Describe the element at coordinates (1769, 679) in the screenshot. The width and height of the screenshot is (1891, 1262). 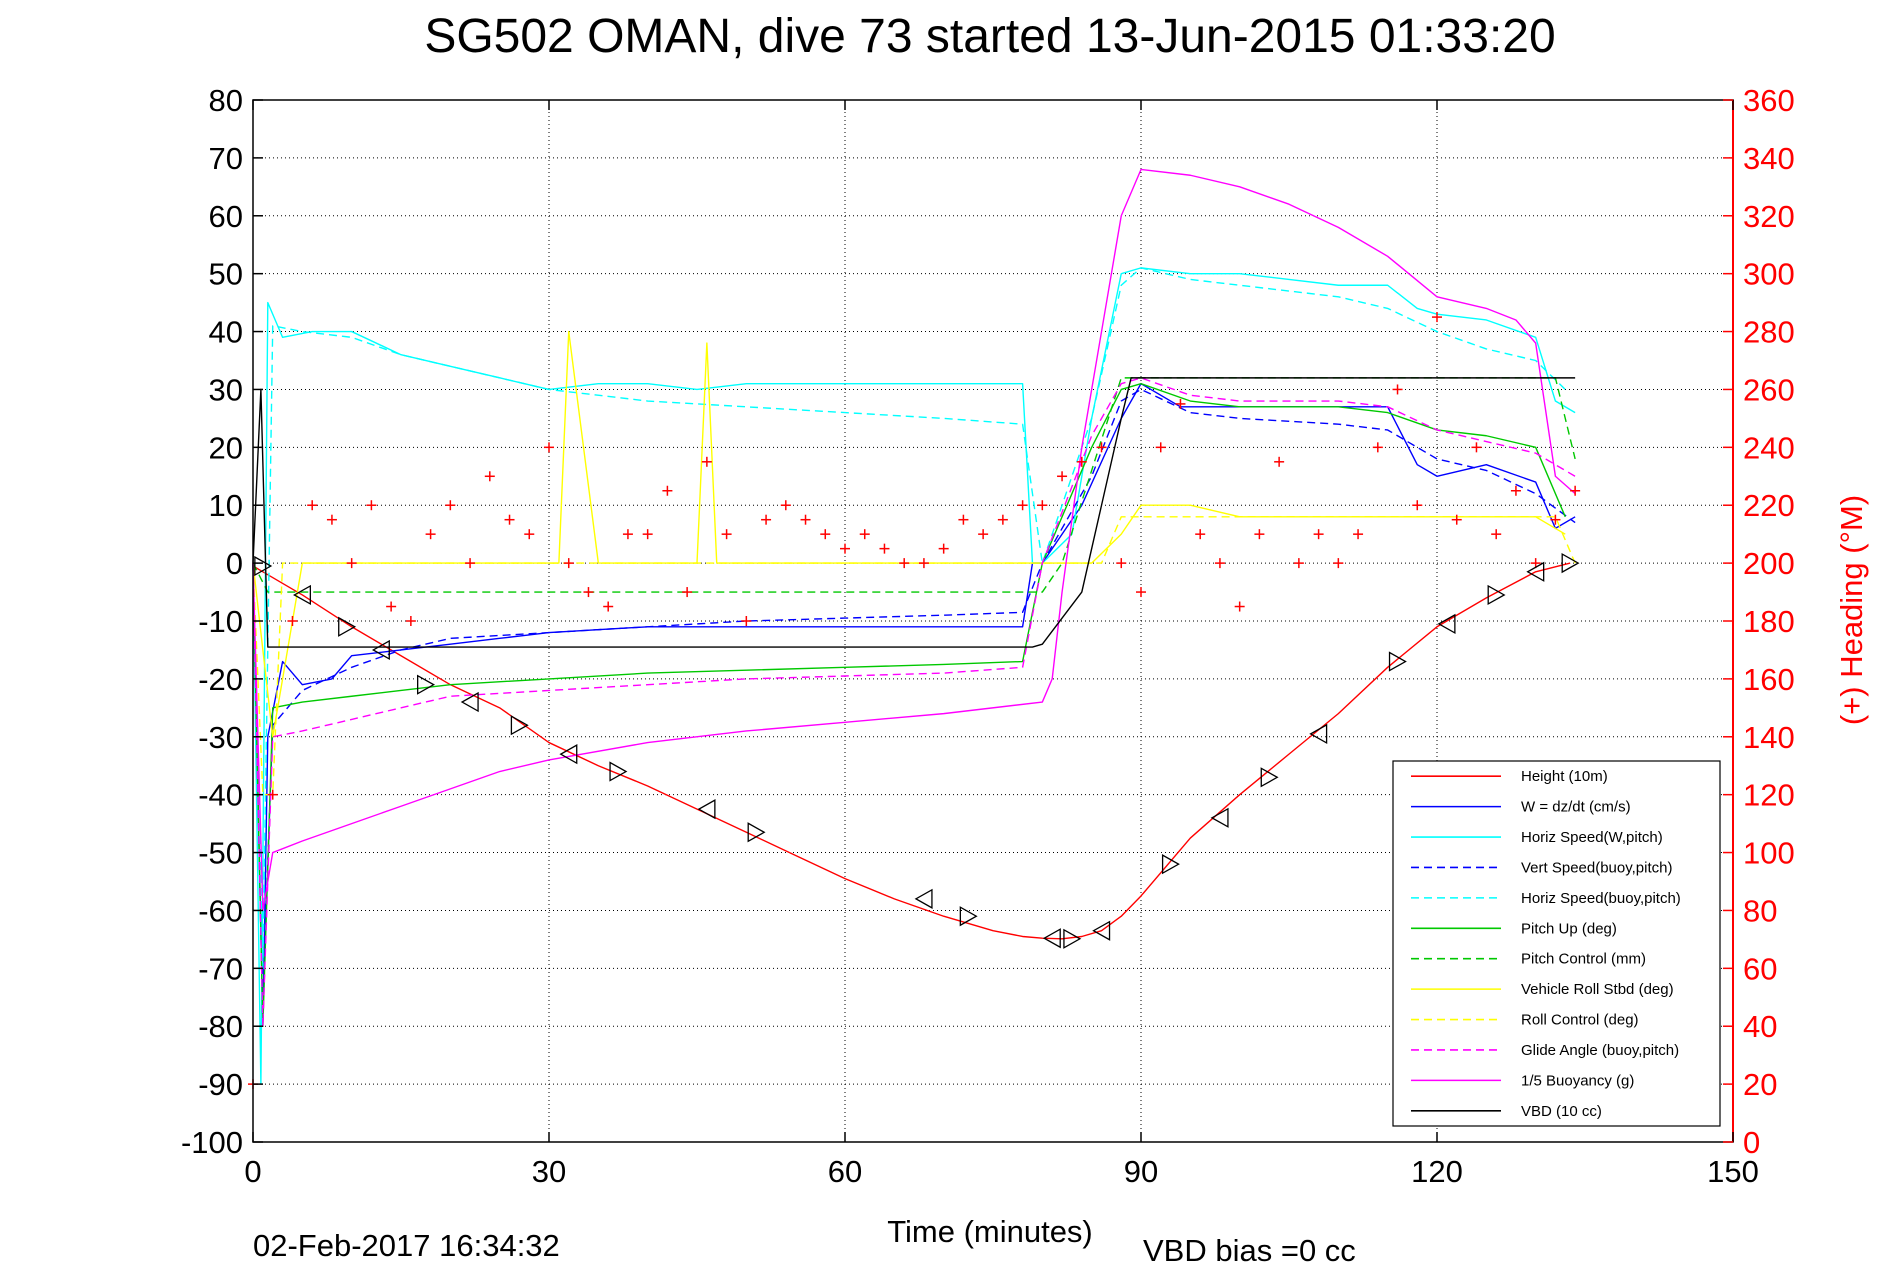
I see `y2-tick-label: 160` at that location.